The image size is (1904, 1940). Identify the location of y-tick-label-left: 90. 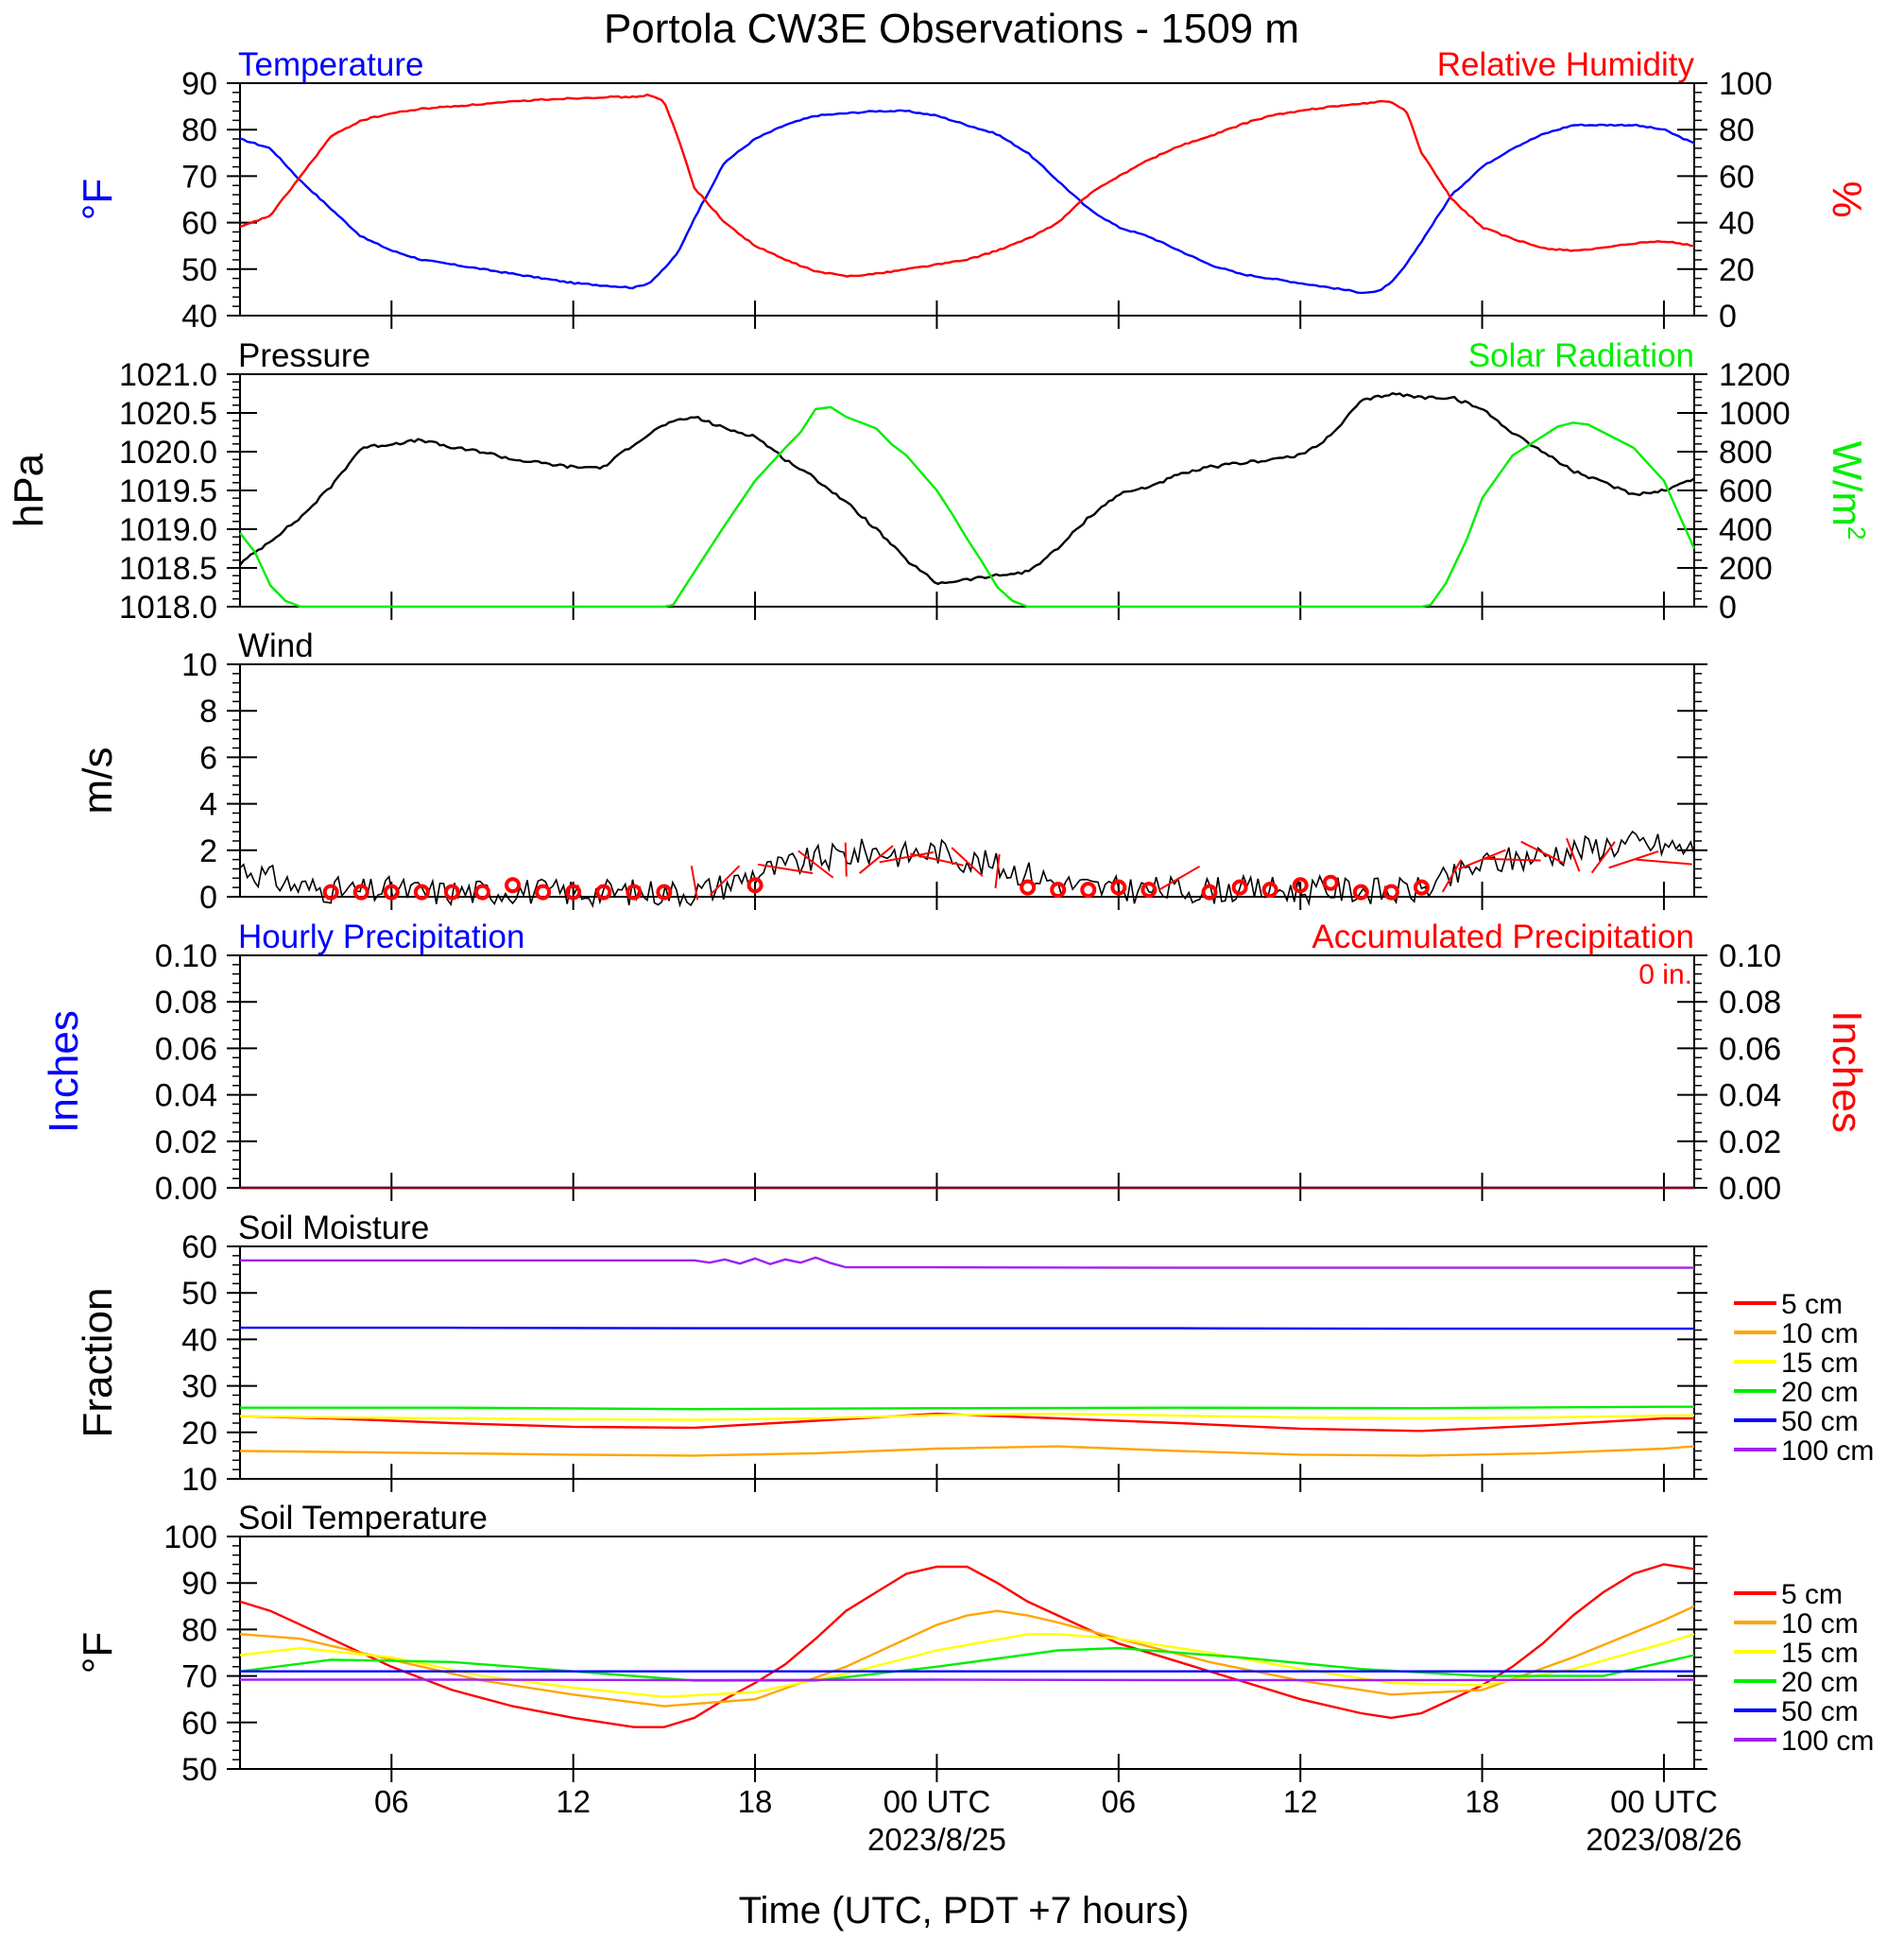
(199, 1584).